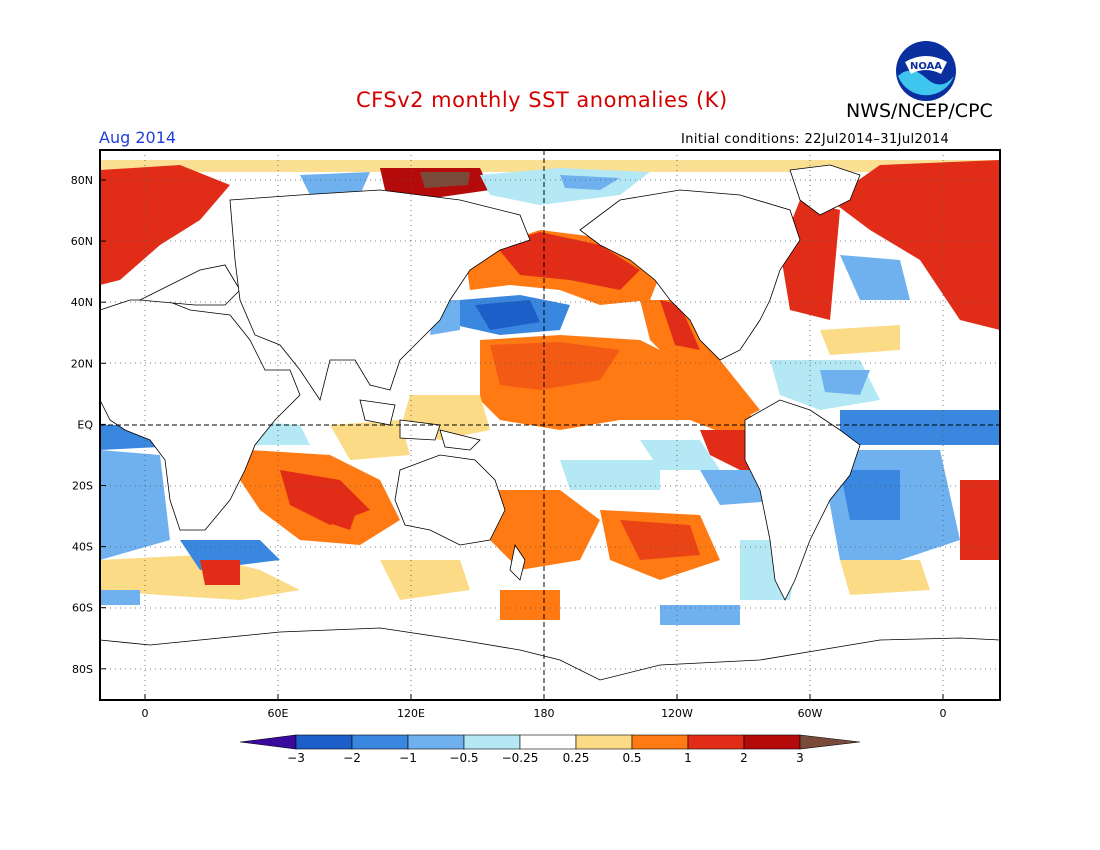 The width and height of the screenshot is (1100, 850). What do you see at coordinates (800, 758) in the screenshot?
I see `colorbar-label: 3` at bounding box center [800, 758].